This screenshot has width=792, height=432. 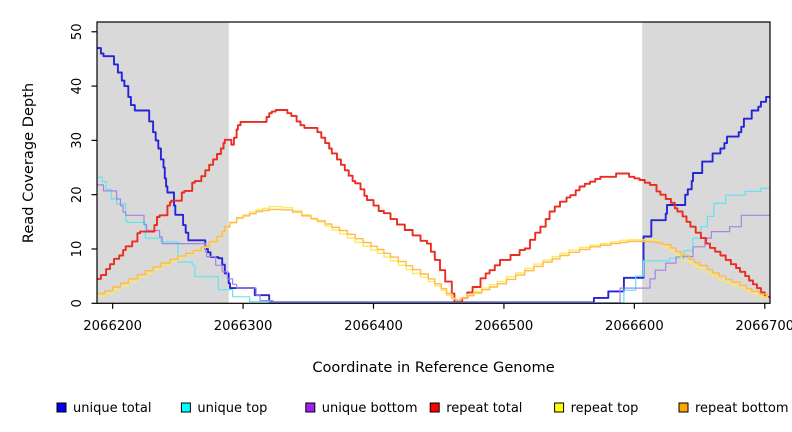 What do you see at coordinates (433, 367) in the screenshot?
I see `x-axis-title: Coordinate in Reference Genome` at bounding box center [433, 367].